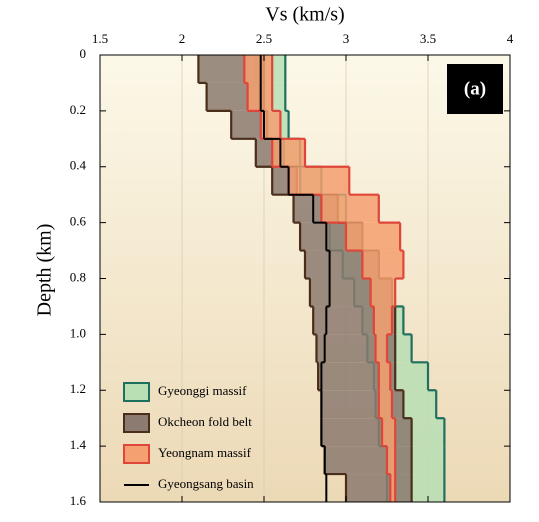 This screenshot has height=522, width=539. What do you see at coordinates (202, 390) in the screenshot?
I see `legend-label: Gyeonggi massif` at bounding box center [202, 390].